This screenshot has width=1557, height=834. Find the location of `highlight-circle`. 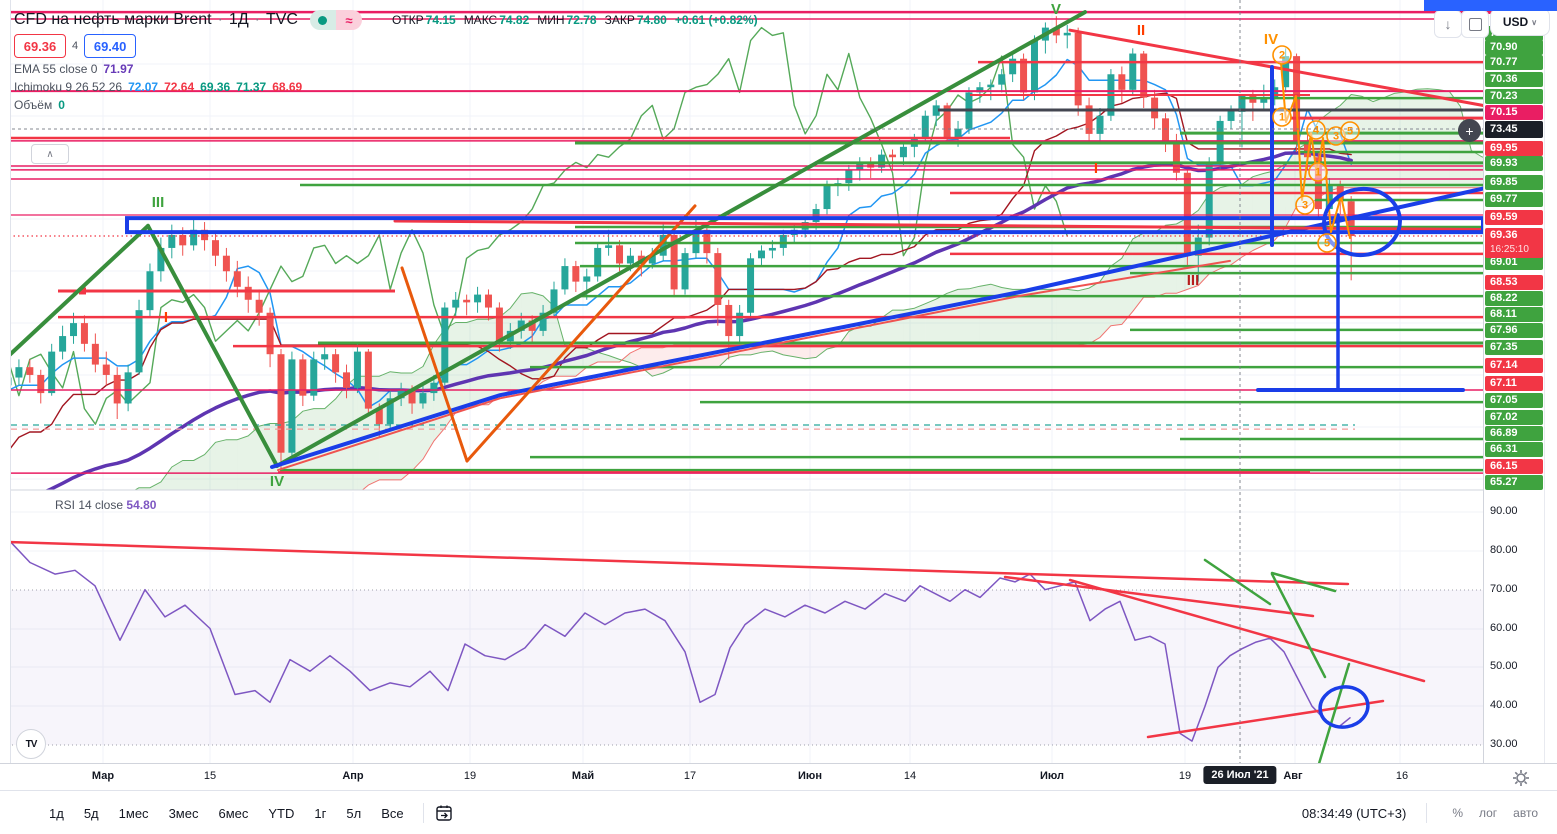

highlight-circle is located at coordinates (1362, 222).